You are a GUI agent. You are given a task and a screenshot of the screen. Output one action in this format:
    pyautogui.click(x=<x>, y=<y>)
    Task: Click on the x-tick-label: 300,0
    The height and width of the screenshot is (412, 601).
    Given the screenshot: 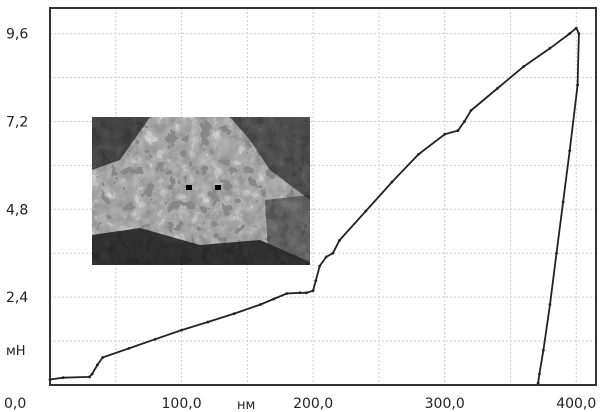 What is the action you would take?
    pyautogui.click(x=445, y=404)
    